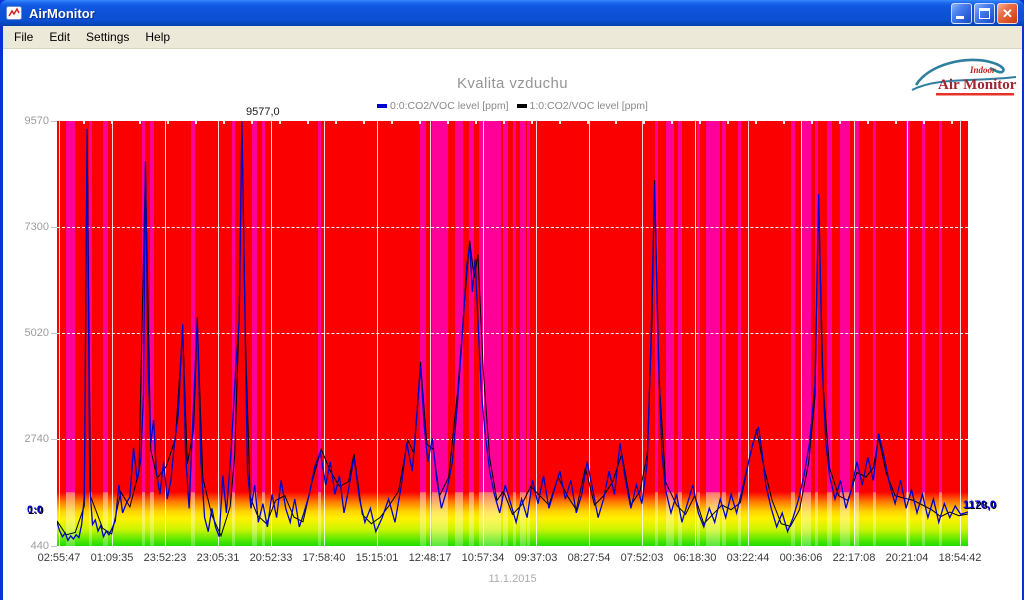 The image size is (1024, 600). I want to click on x-tick-label: 09:37:03, so click(536, 558).